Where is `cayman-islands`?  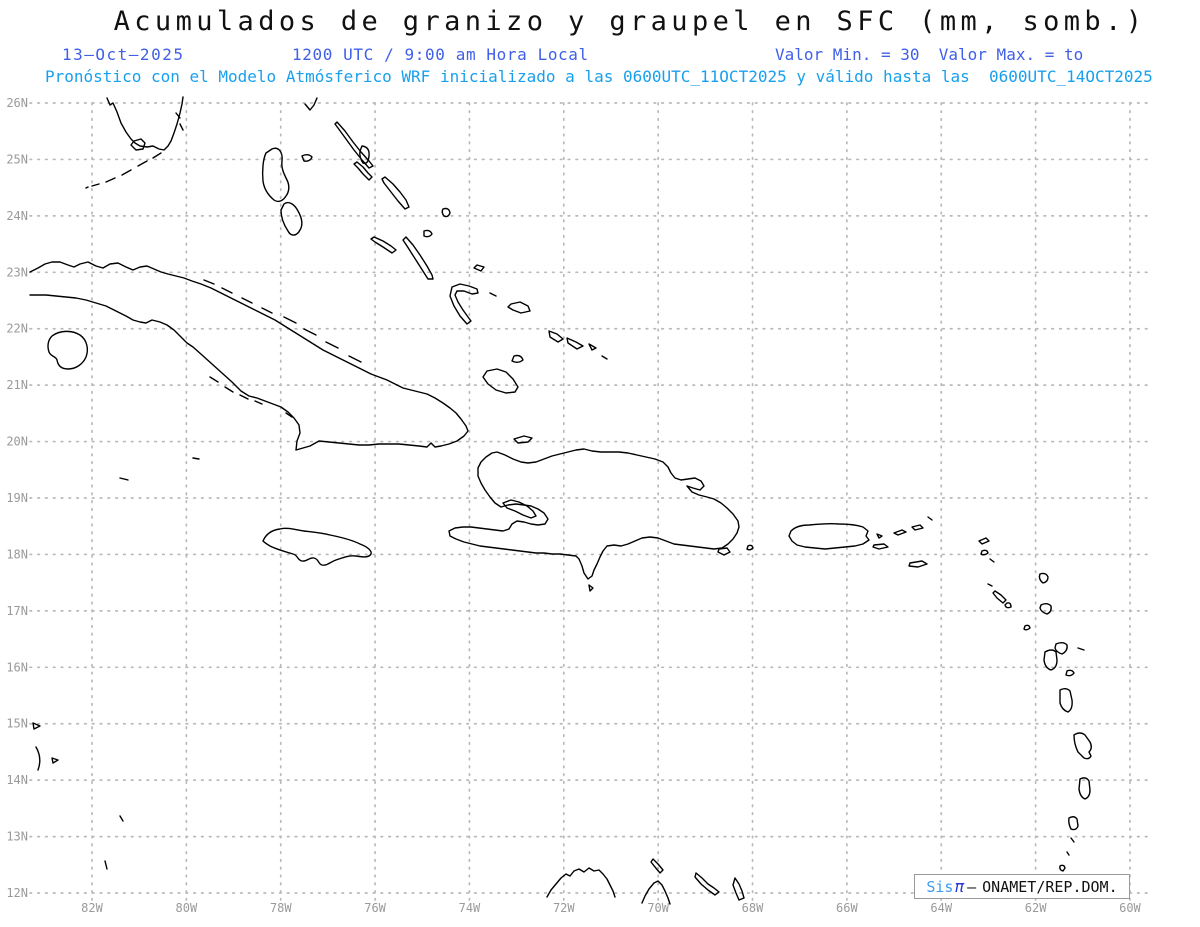
cayman-islands is located at coordinates (159, 469).